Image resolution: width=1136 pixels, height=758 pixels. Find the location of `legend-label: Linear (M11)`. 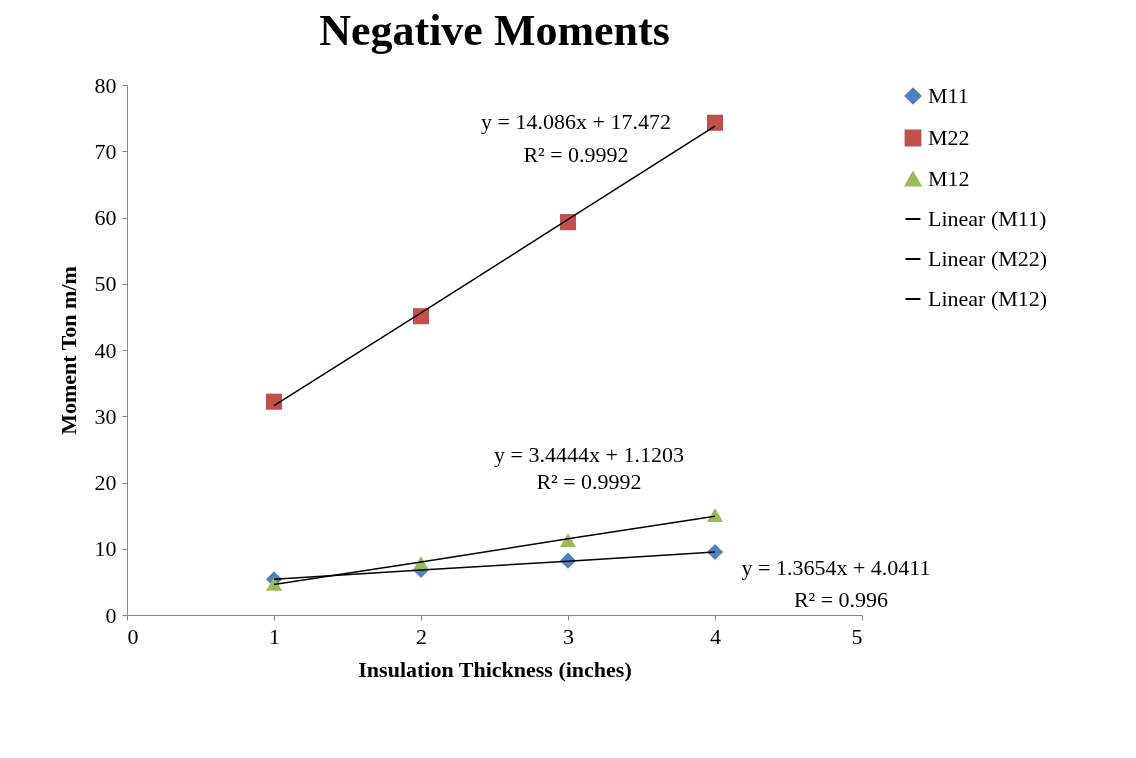

legend-label: Linear (M11) is located at coordinates (987, 218).